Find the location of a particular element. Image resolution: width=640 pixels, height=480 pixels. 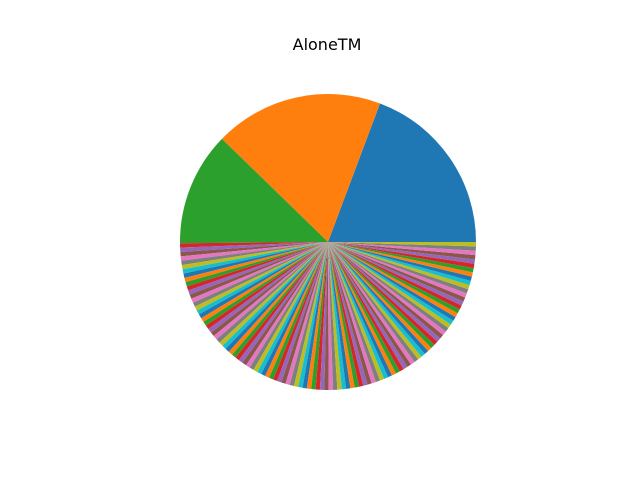

chart-title: AloneTM is located at coordinates (327, 44).